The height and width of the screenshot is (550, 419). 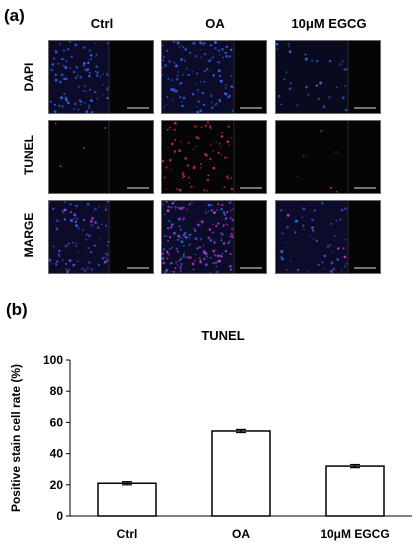 I want to click on y-tick-label: 80, so click(x=57, y=391).